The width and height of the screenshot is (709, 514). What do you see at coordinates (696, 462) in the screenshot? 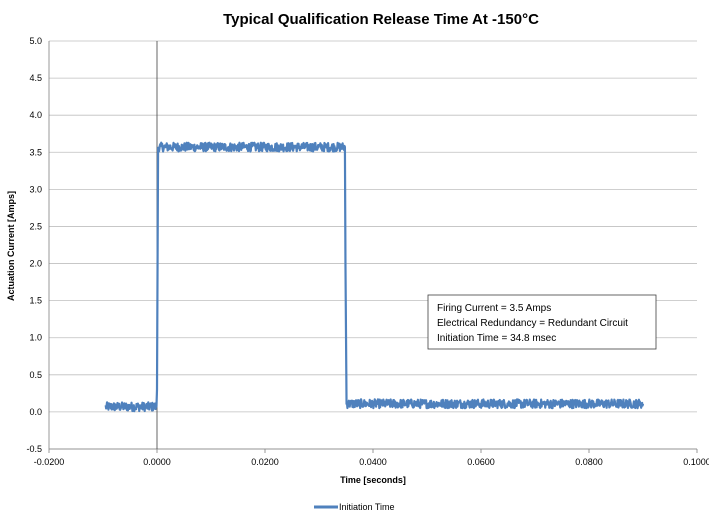
I see `x-tick-label: 0.1000` at bounding box center [696, 462].